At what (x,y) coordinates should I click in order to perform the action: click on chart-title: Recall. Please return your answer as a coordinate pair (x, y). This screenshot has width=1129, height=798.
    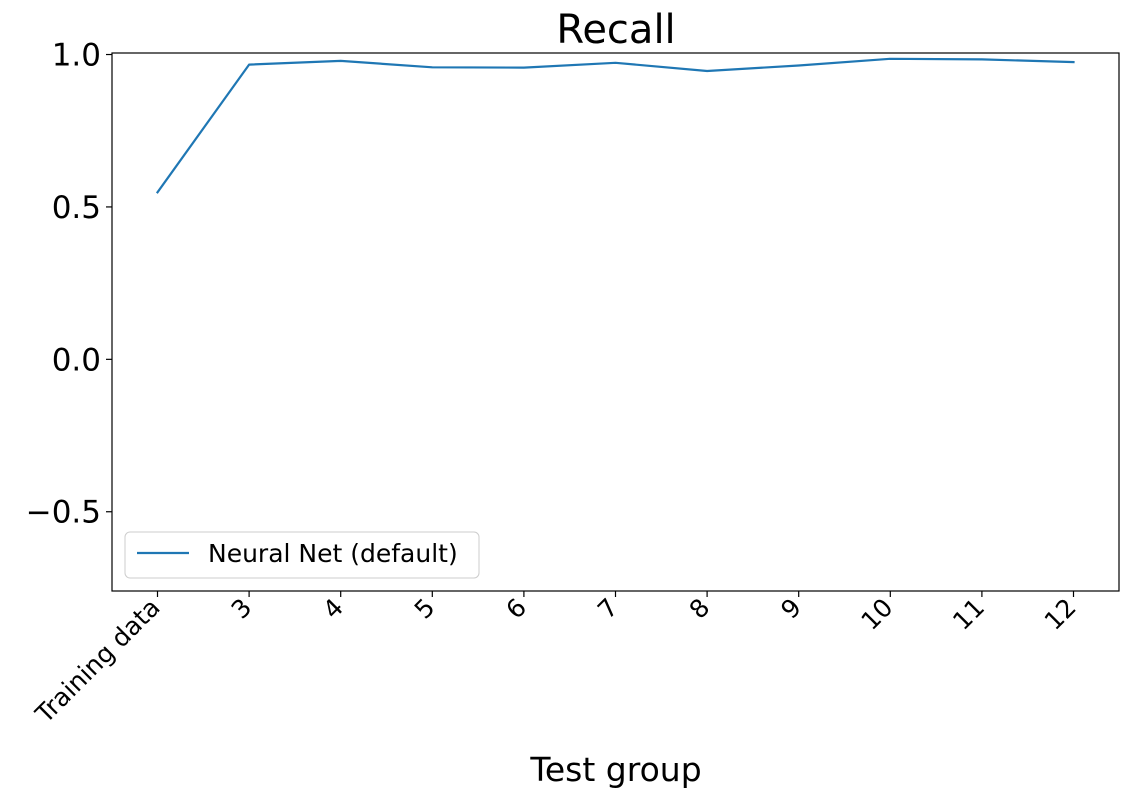
    Looking at the image, I should click on (615, 30).